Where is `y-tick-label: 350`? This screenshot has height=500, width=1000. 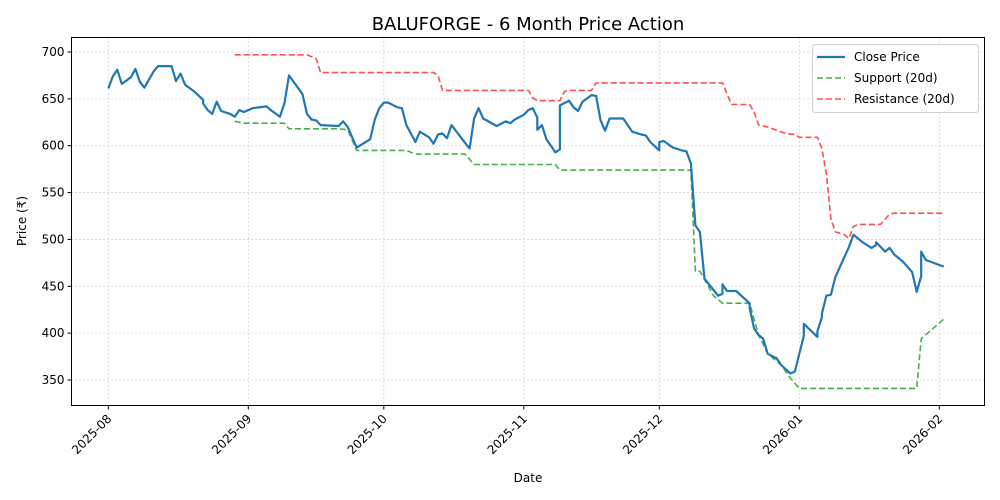 y-tick-label: 350 is located at coordinates (53, 380).